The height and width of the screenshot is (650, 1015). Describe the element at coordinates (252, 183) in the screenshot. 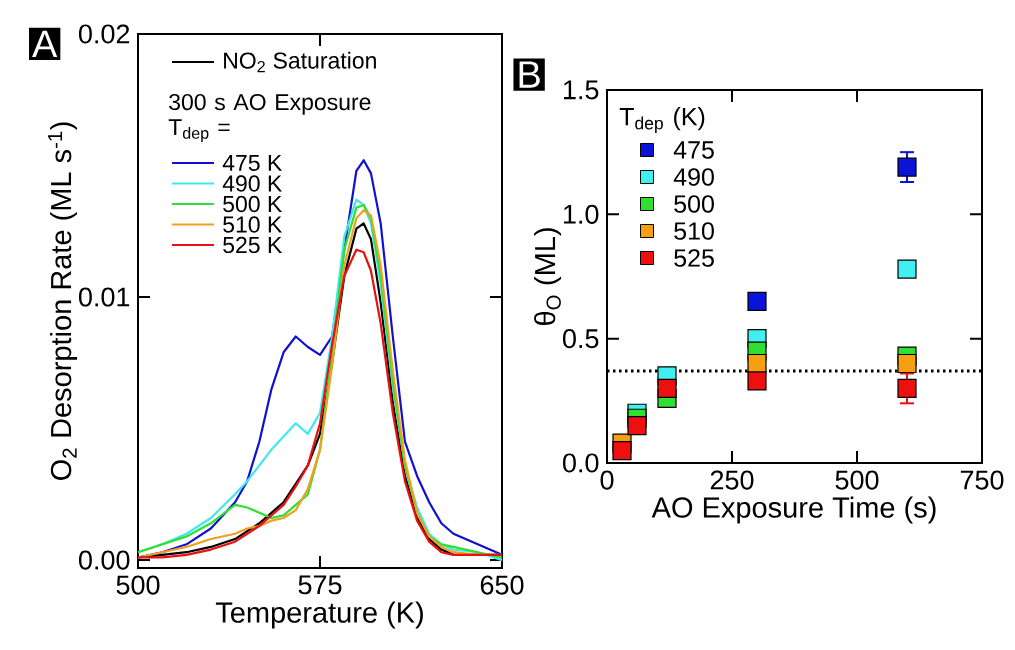

I see `legend-label: 490 K` at that location.